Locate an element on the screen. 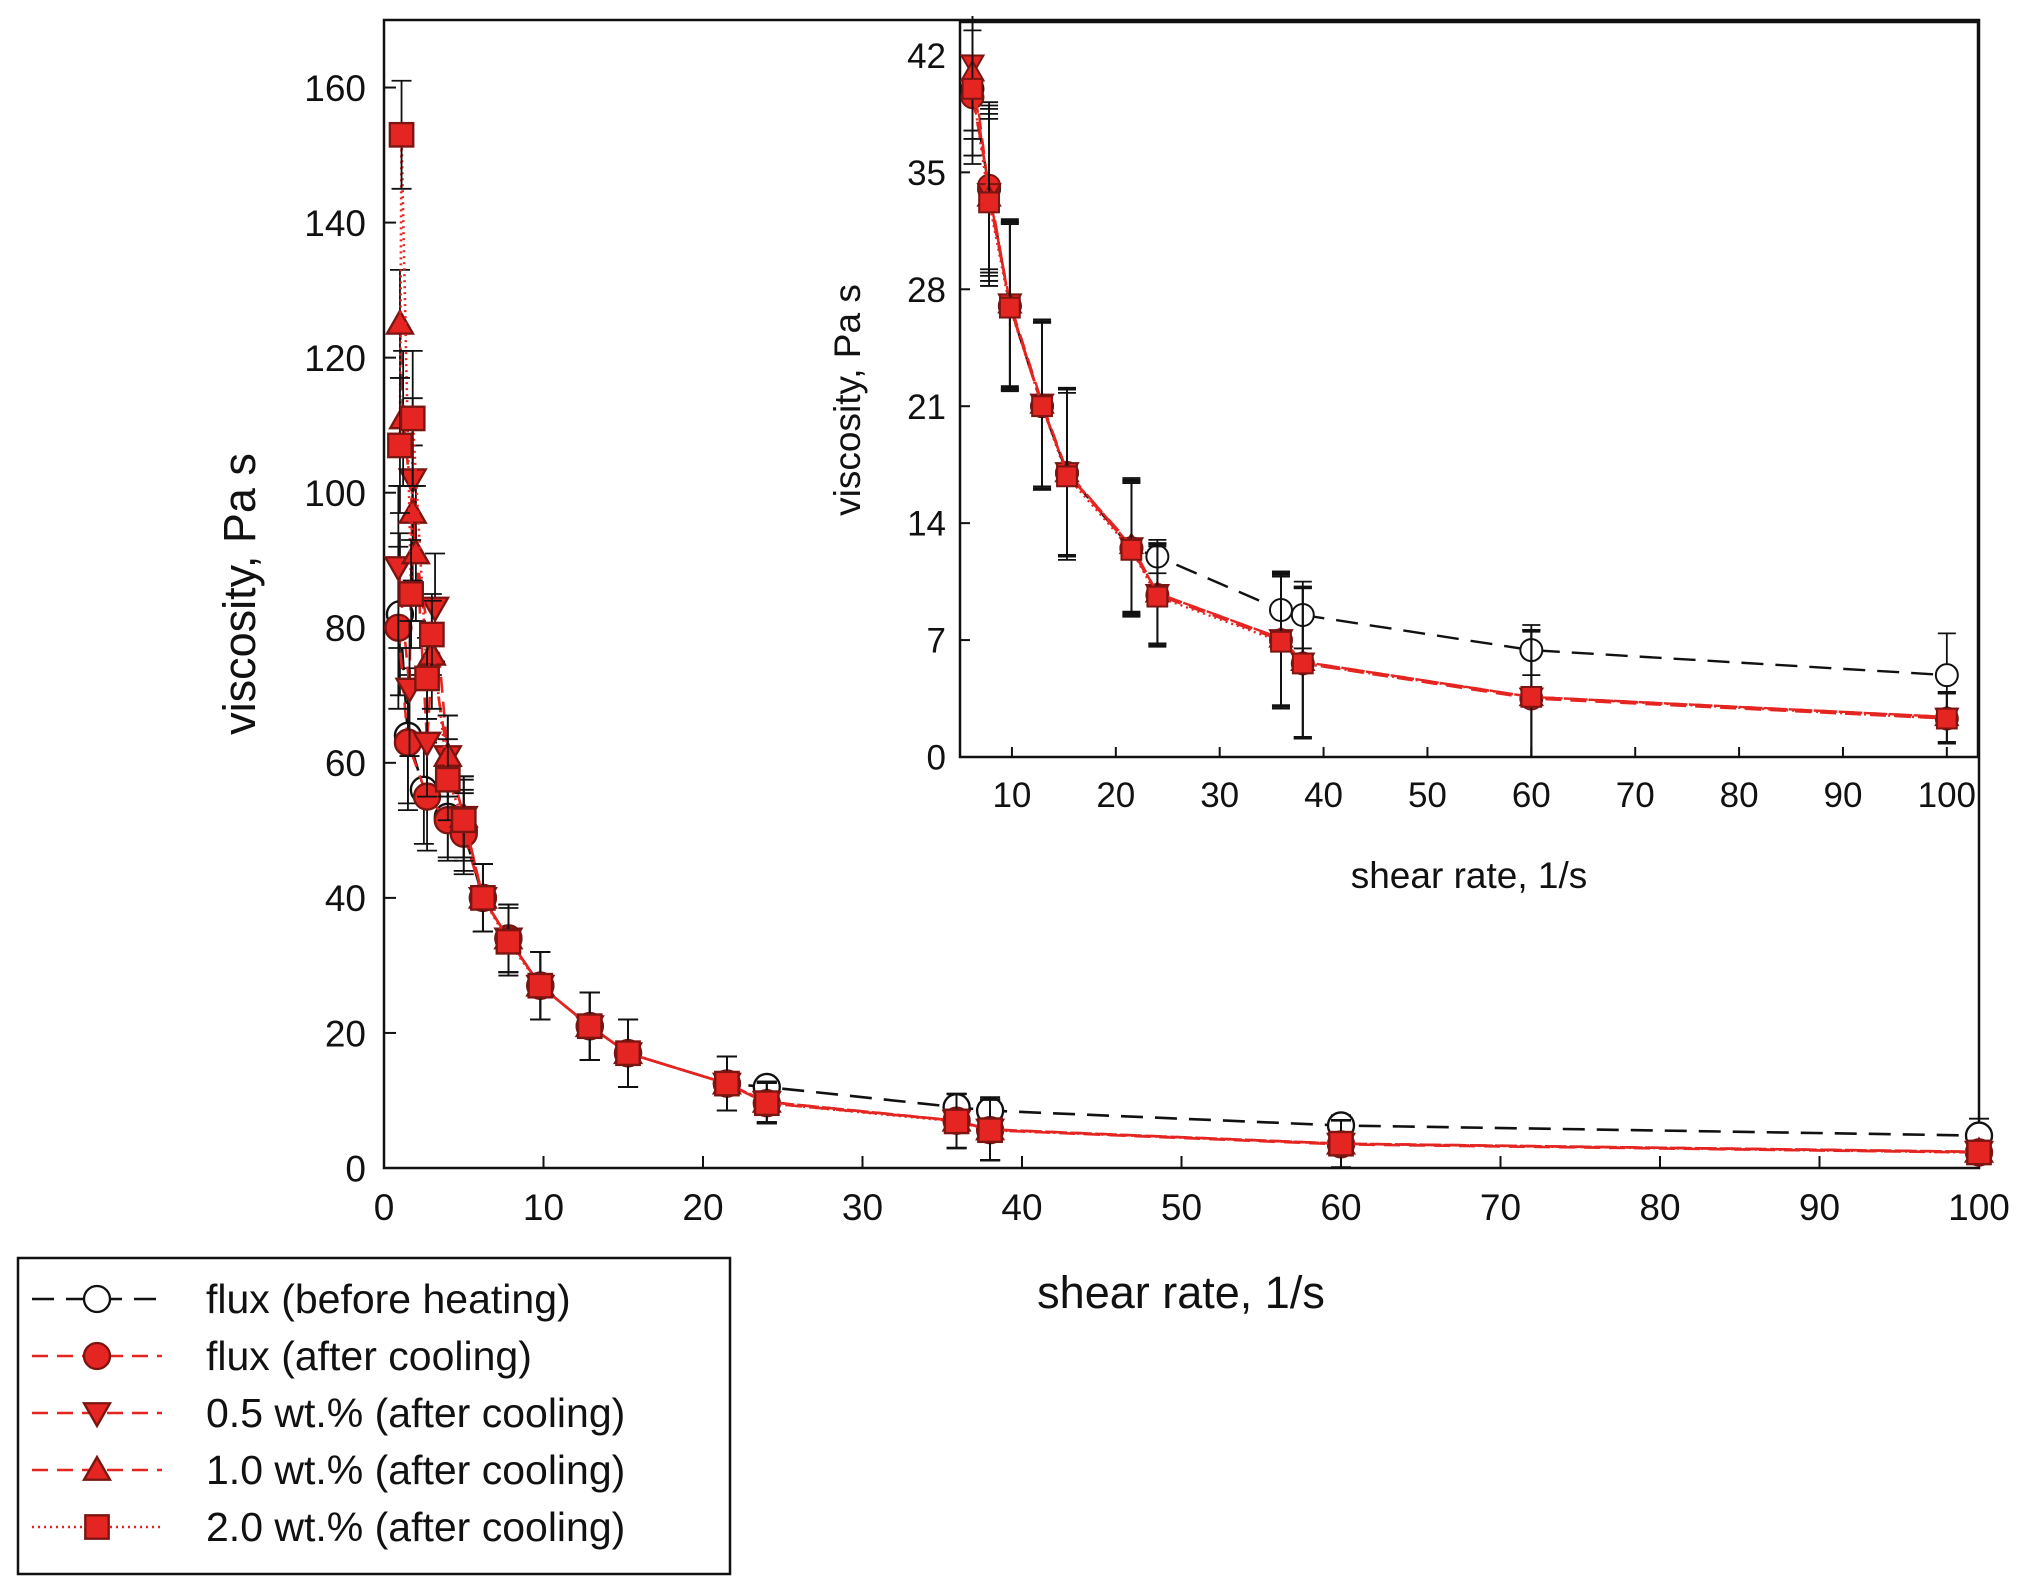  main-x-tick-label: 30 is located at coordinates (862, 1207).